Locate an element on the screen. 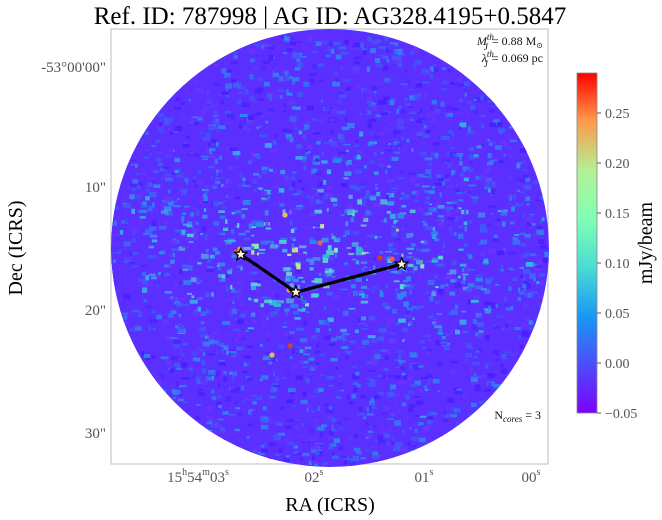 The width and height of the screenshot is (662, 520). ncores-sub: cores is located at coordinates (513, 419).